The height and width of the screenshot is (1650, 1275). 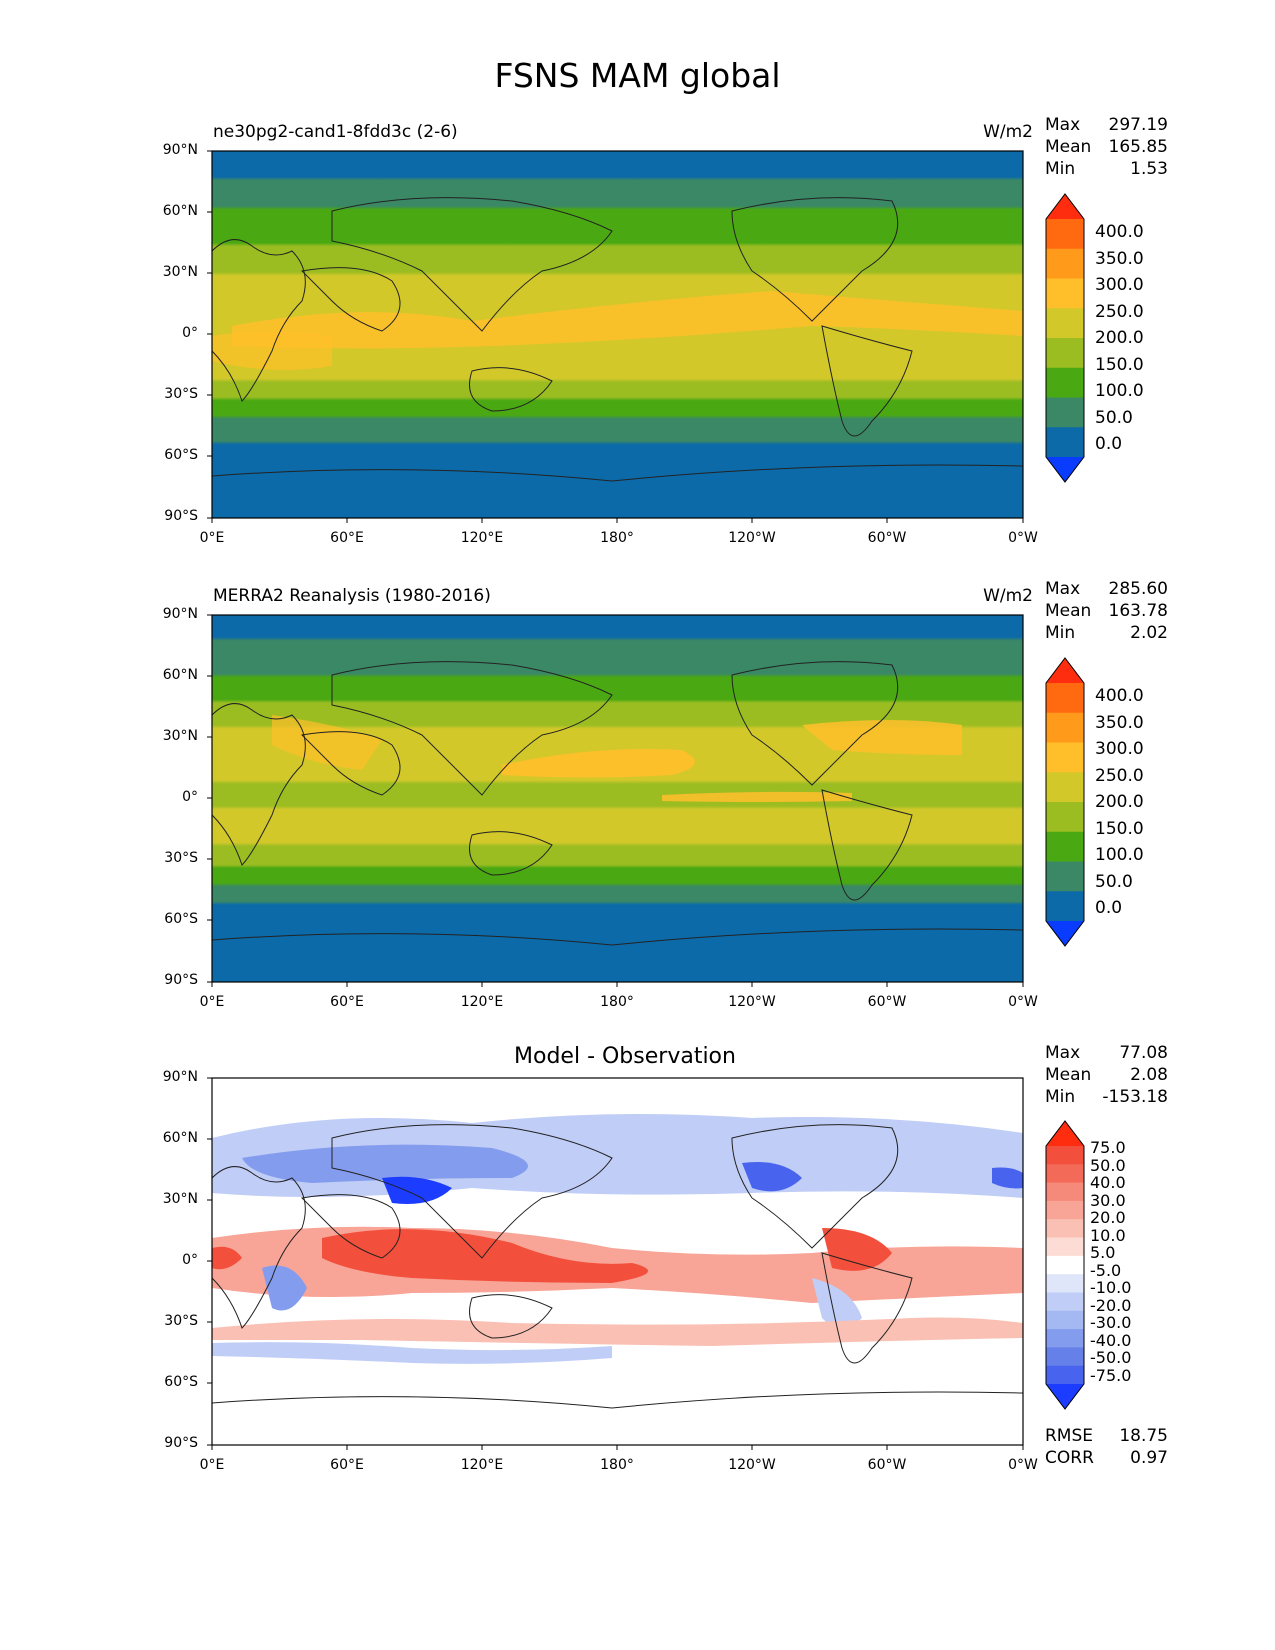 What do you see at coordinates (1069, 1458) in the screenshot?
I see `metric-label: CORR` at bounding box center [1069, 1458].